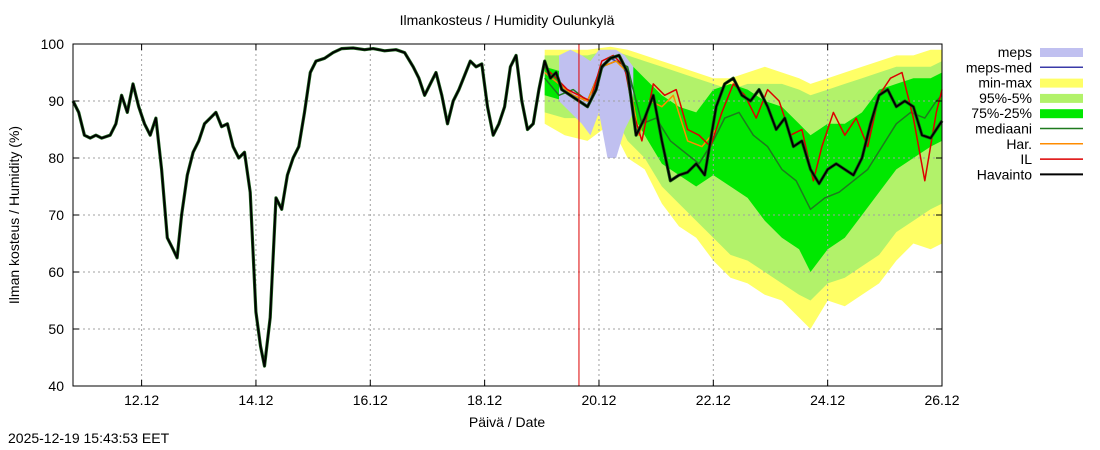 The height and width of the screenshot is (450, 1100). Describe the element at coordinates (1061, 83) in the screenshot. I see `legend-swatch-min-max` at that location.